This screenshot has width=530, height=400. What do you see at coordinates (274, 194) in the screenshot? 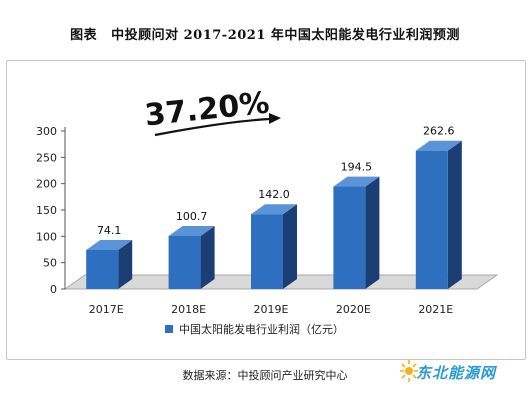
I see `bar-value-label: 142.0` at bounding box center [274, 194].